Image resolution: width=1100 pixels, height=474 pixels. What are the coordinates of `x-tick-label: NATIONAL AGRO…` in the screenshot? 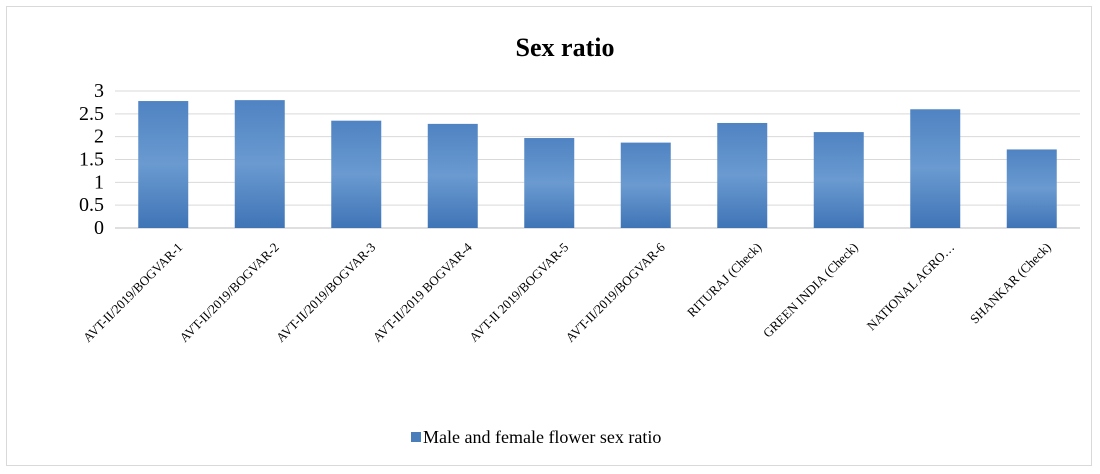 It's located at (911, 287).